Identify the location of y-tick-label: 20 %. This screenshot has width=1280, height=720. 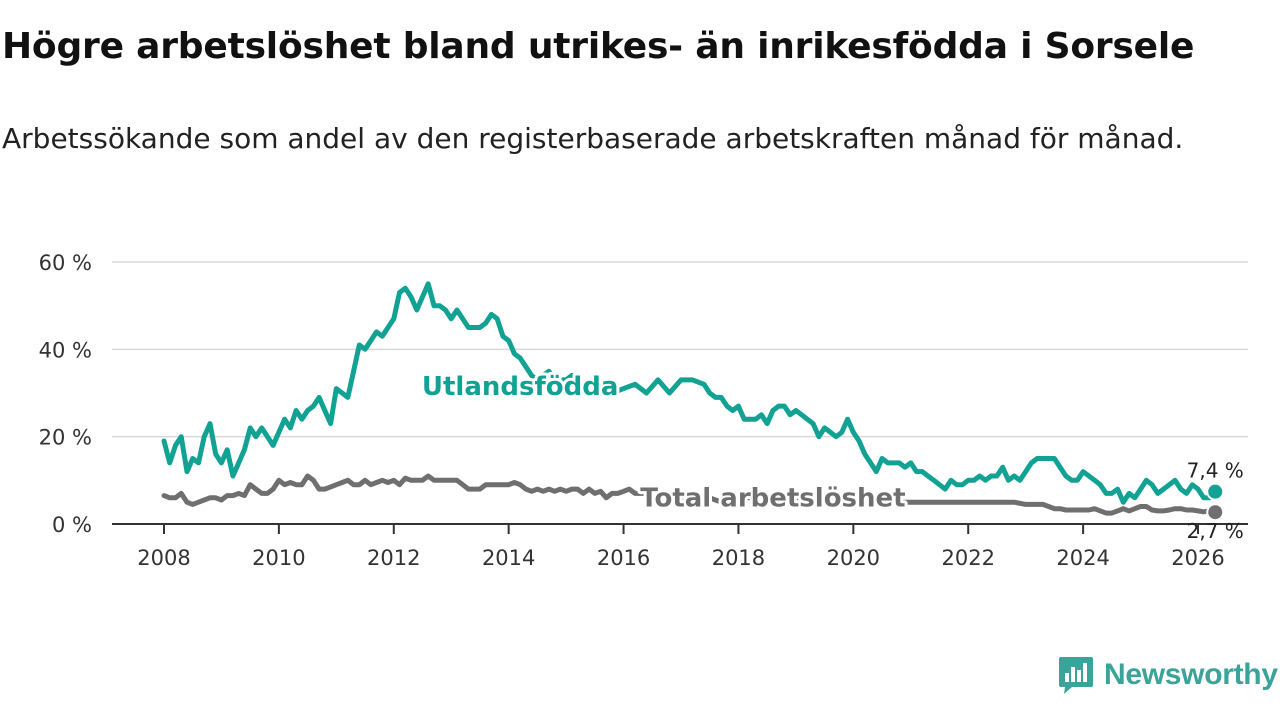
(65, 438).